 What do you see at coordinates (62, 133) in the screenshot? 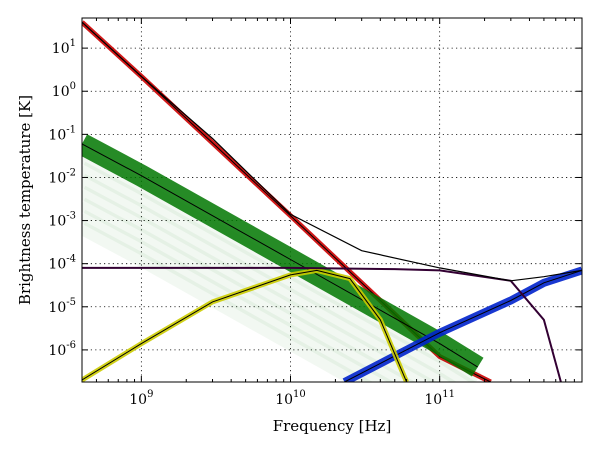
I see `y-tick-label: 10⁻¹` at bounding box center [62, 133].